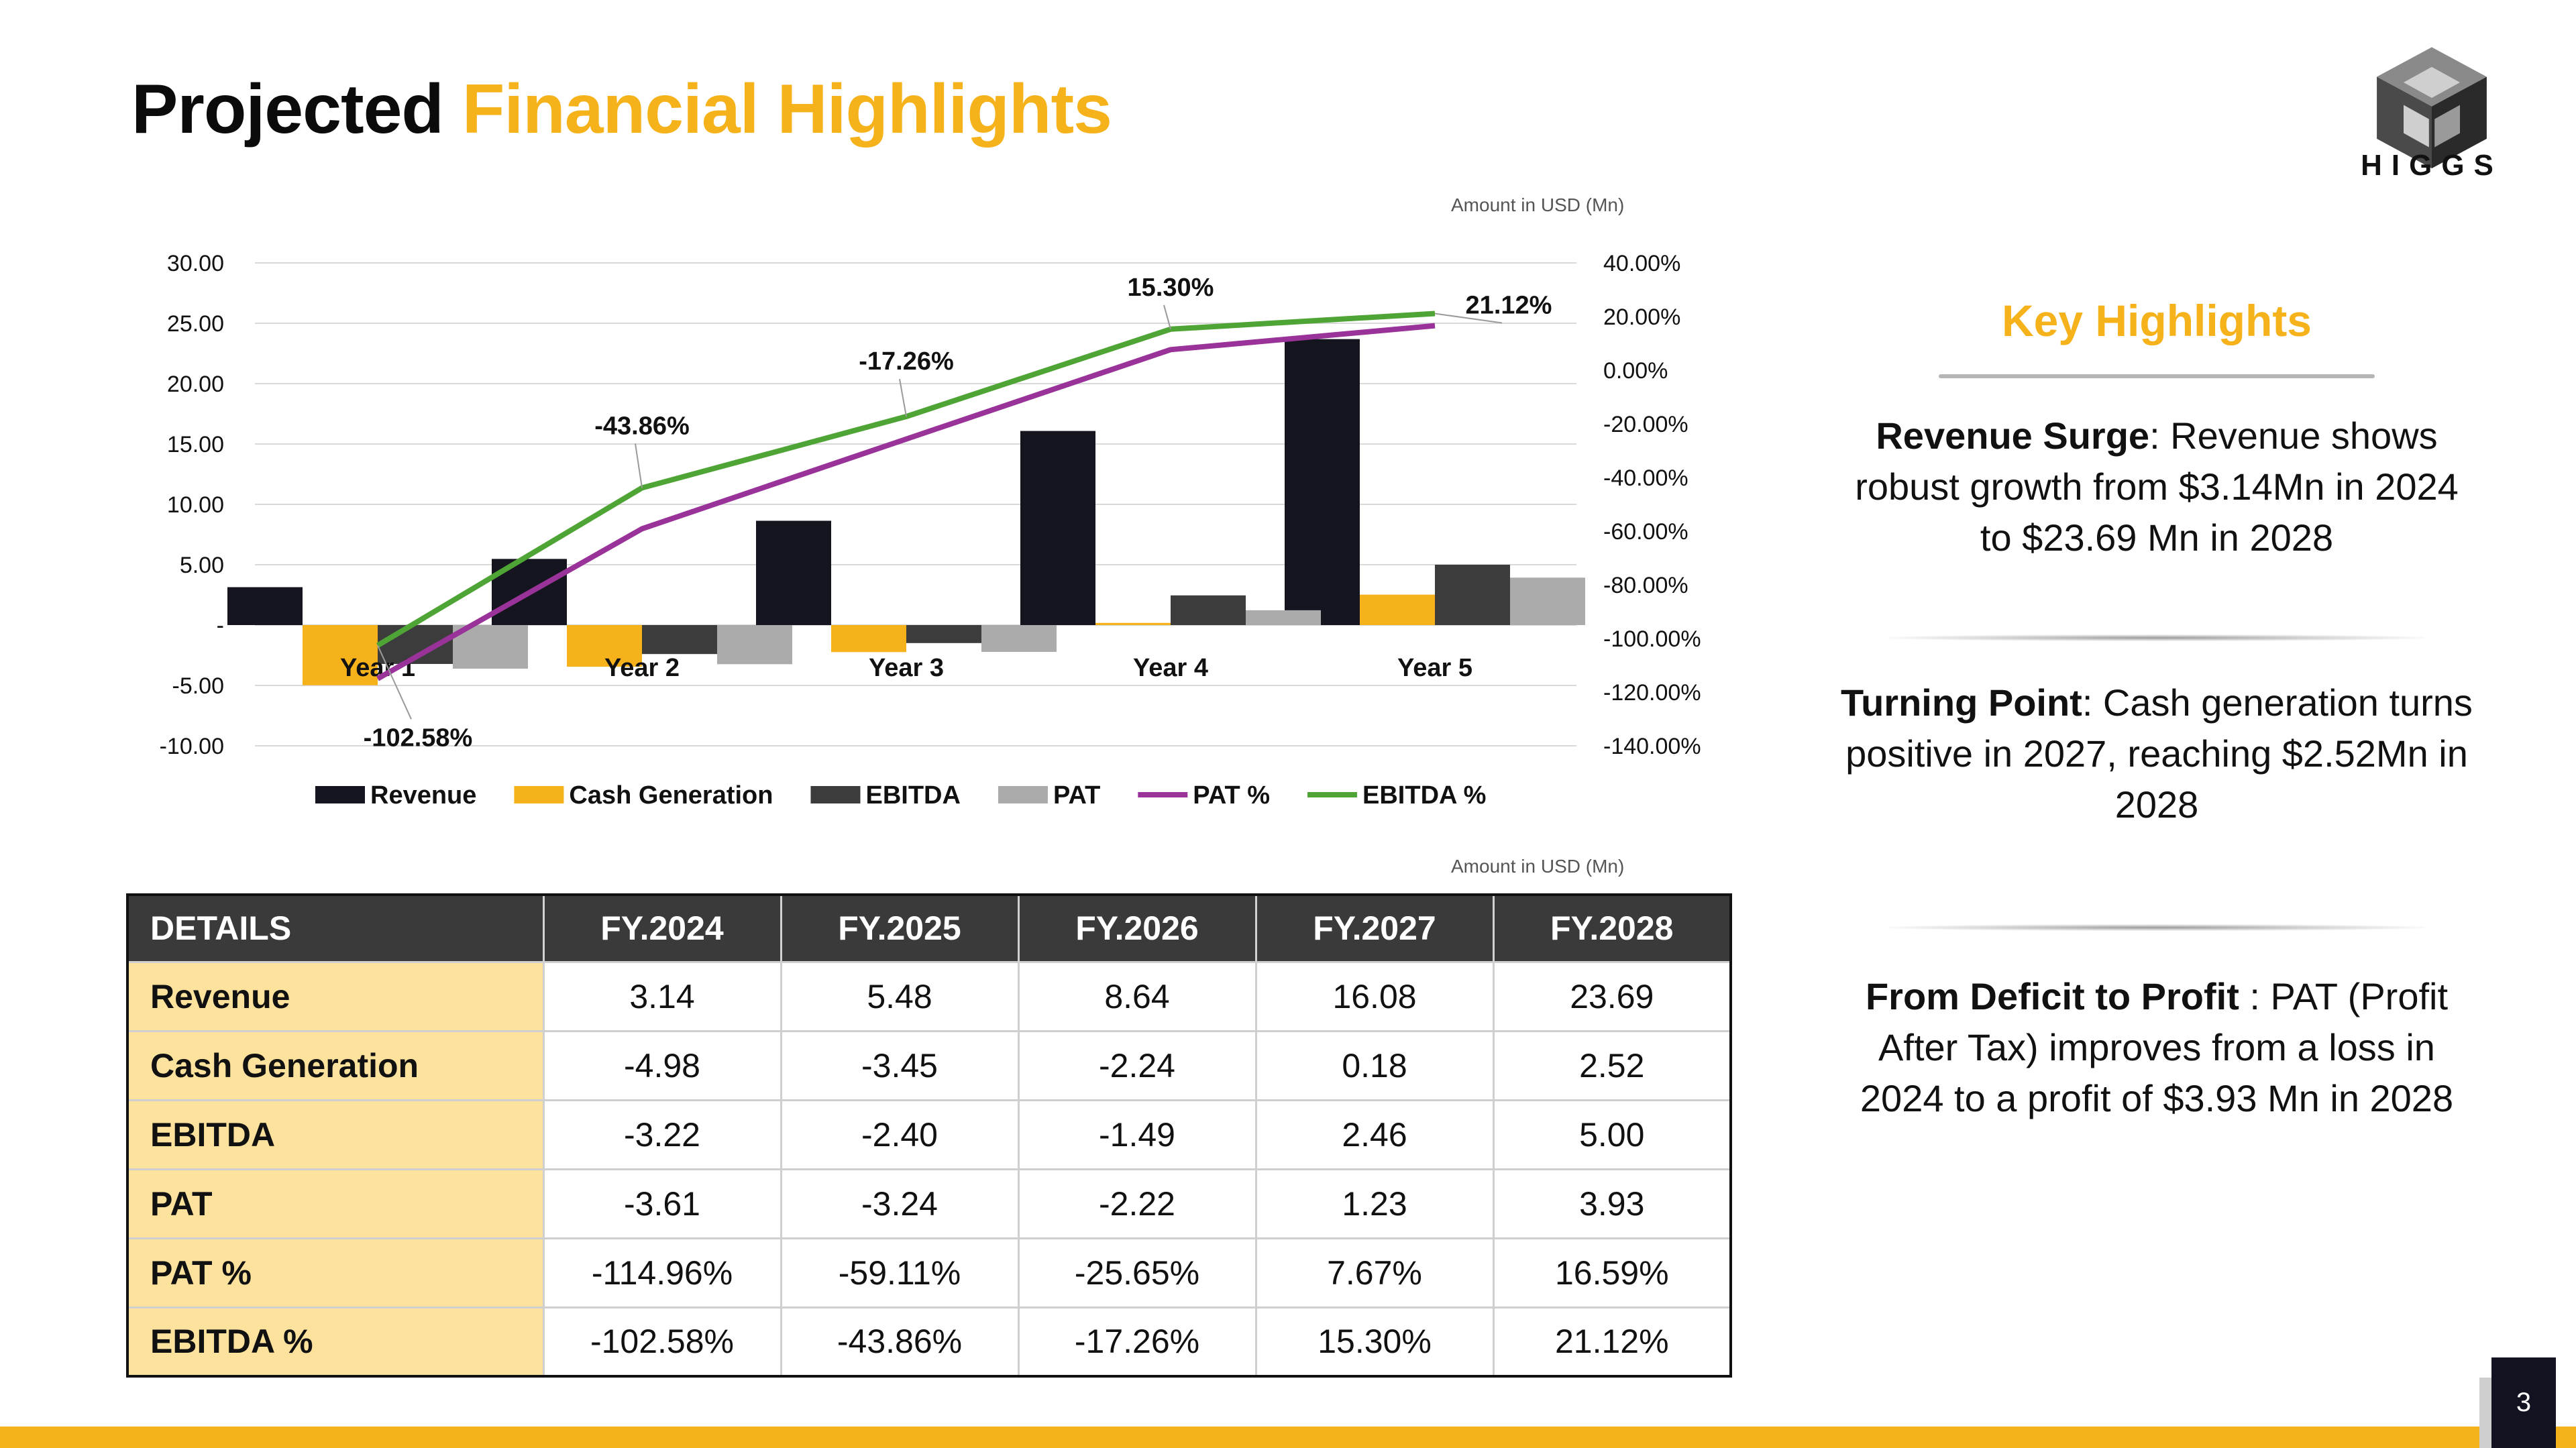 Image resolution: width=2576 pixels, height=1448 pixels. Describe the element at coordinates (1961, 702) in the screenshot. I see `highlight-heading: Turning Point` at that location.